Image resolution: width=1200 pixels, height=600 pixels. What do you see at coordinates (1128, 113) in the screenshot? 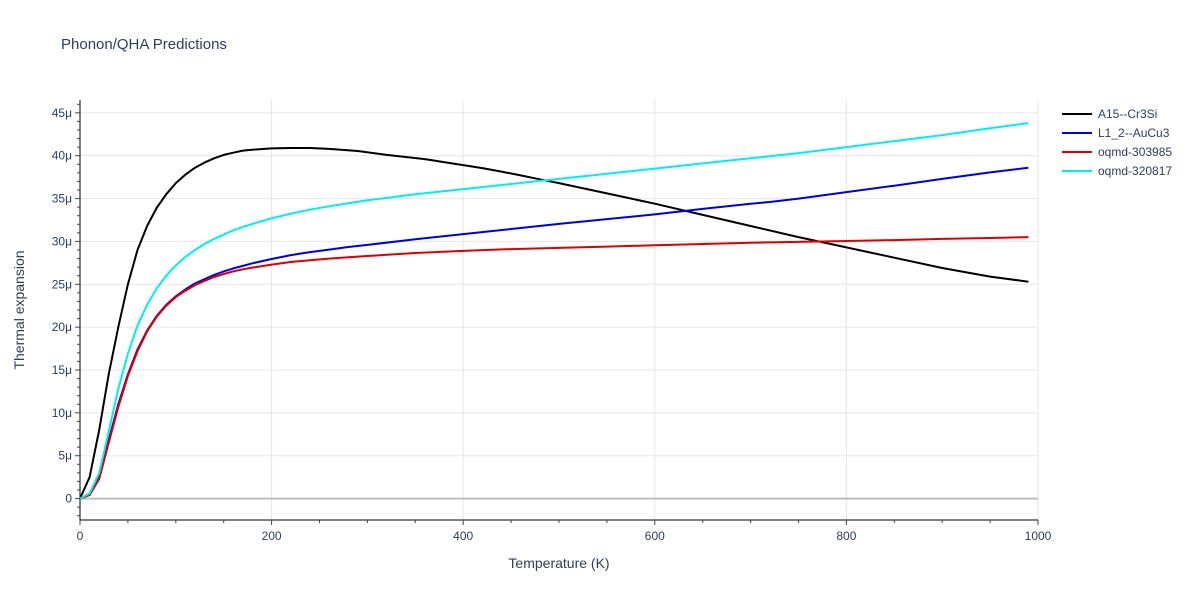
I see `legend-label: A15--Cr3Si` at bounding box center [1128, 113].